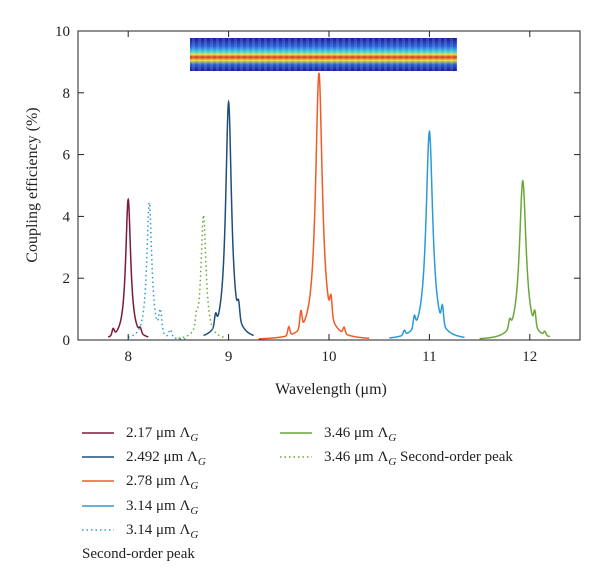  Describe the element at coordinates (360, 434) in the screenshot. I see `legend-label: 3.46 μm ΛG` at that location.